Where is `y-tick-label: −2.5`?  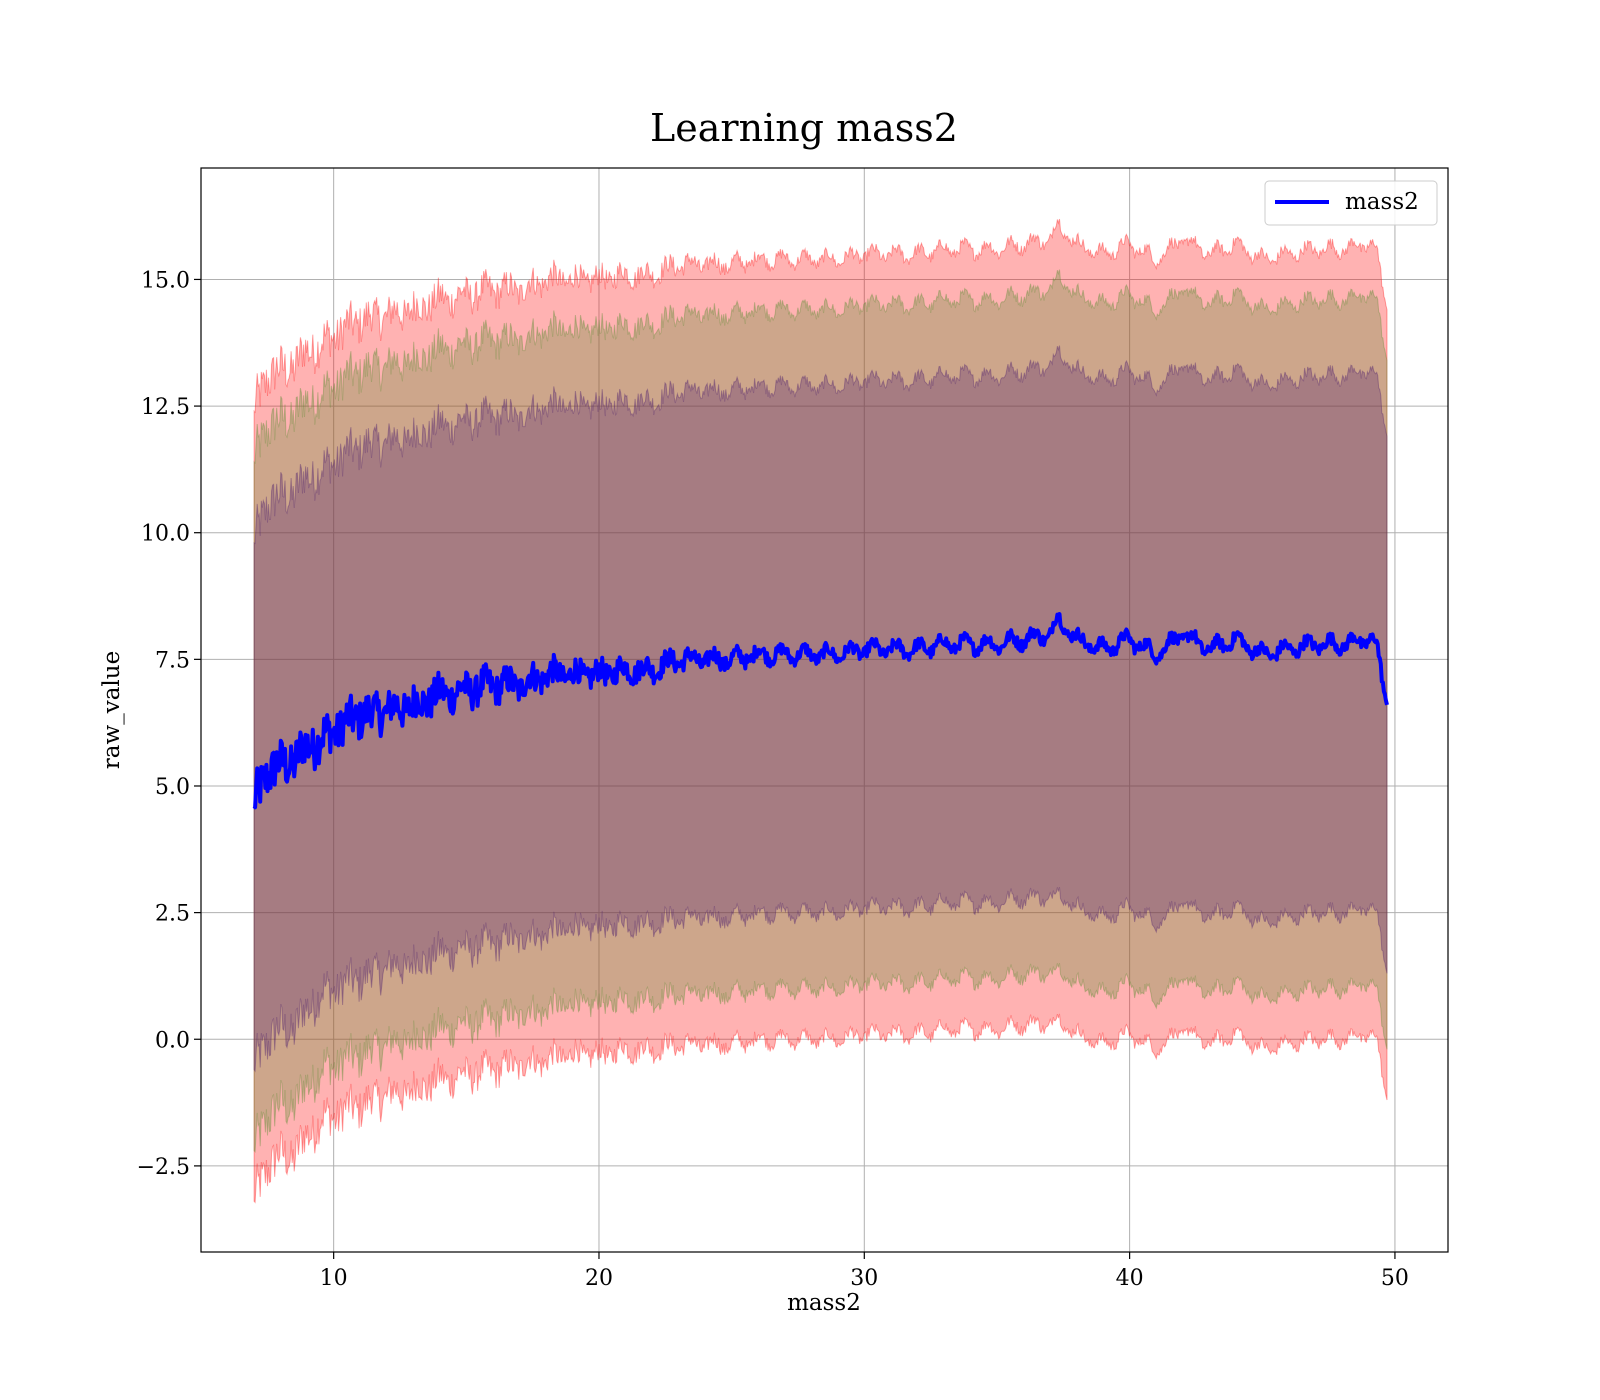 y-tick-label: −2.5 is located at coordinates (163, 1167).